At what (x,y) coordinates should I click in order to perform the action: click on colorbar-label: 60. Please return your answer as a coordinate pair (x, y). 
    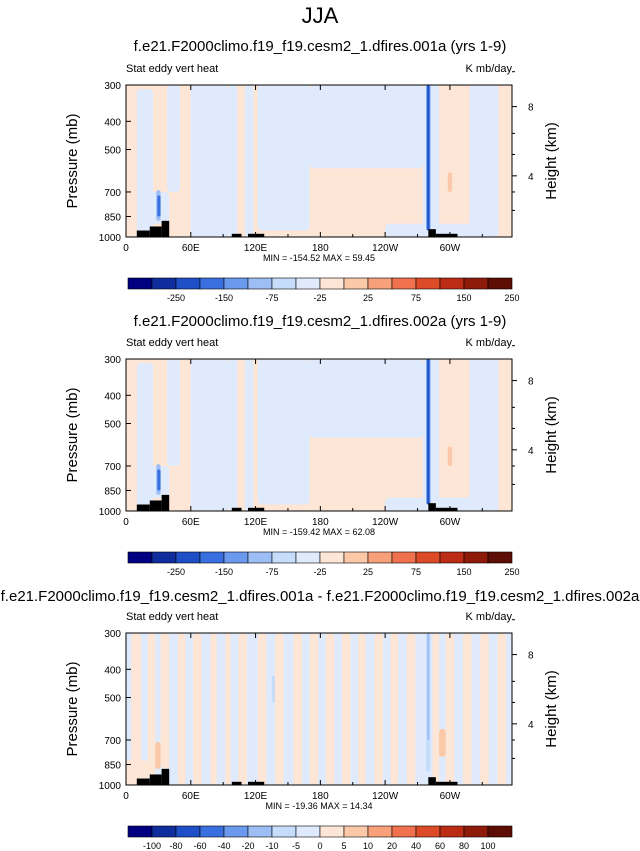
    Looking at the image, I should click on (440, 846).